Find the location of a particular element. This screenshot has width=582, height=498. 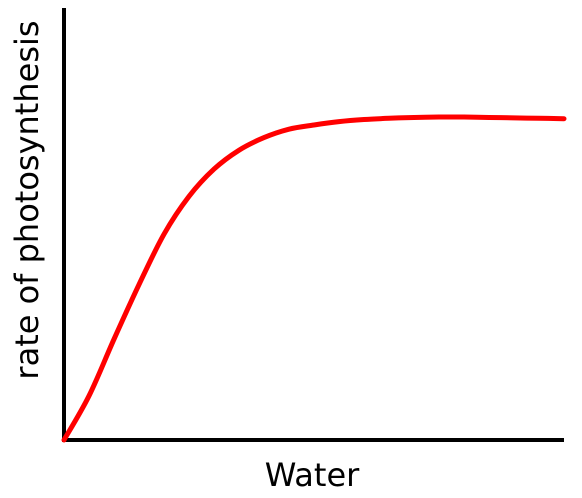

x-axis-label: Water is located at coordinates (312, 475).